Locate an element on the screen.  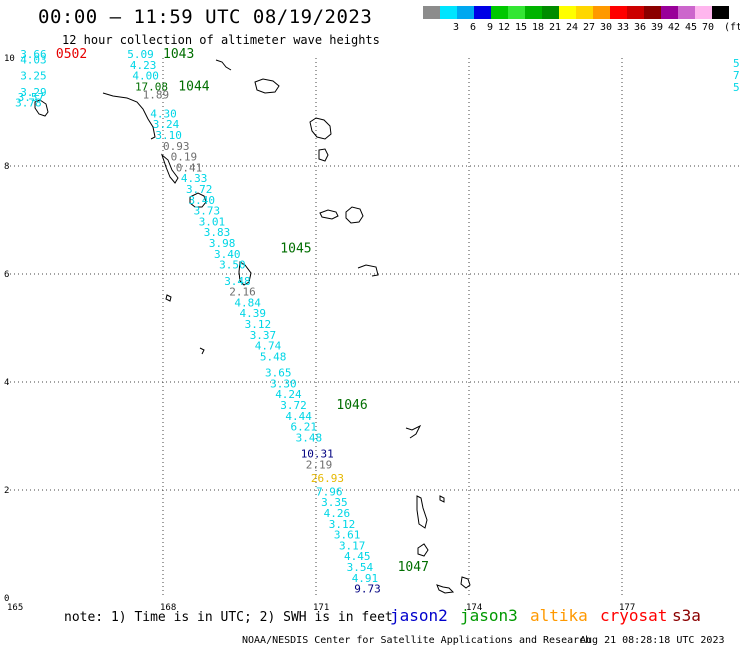
satellite-legend-s3a: s3a is located at coordinates (686, 615).